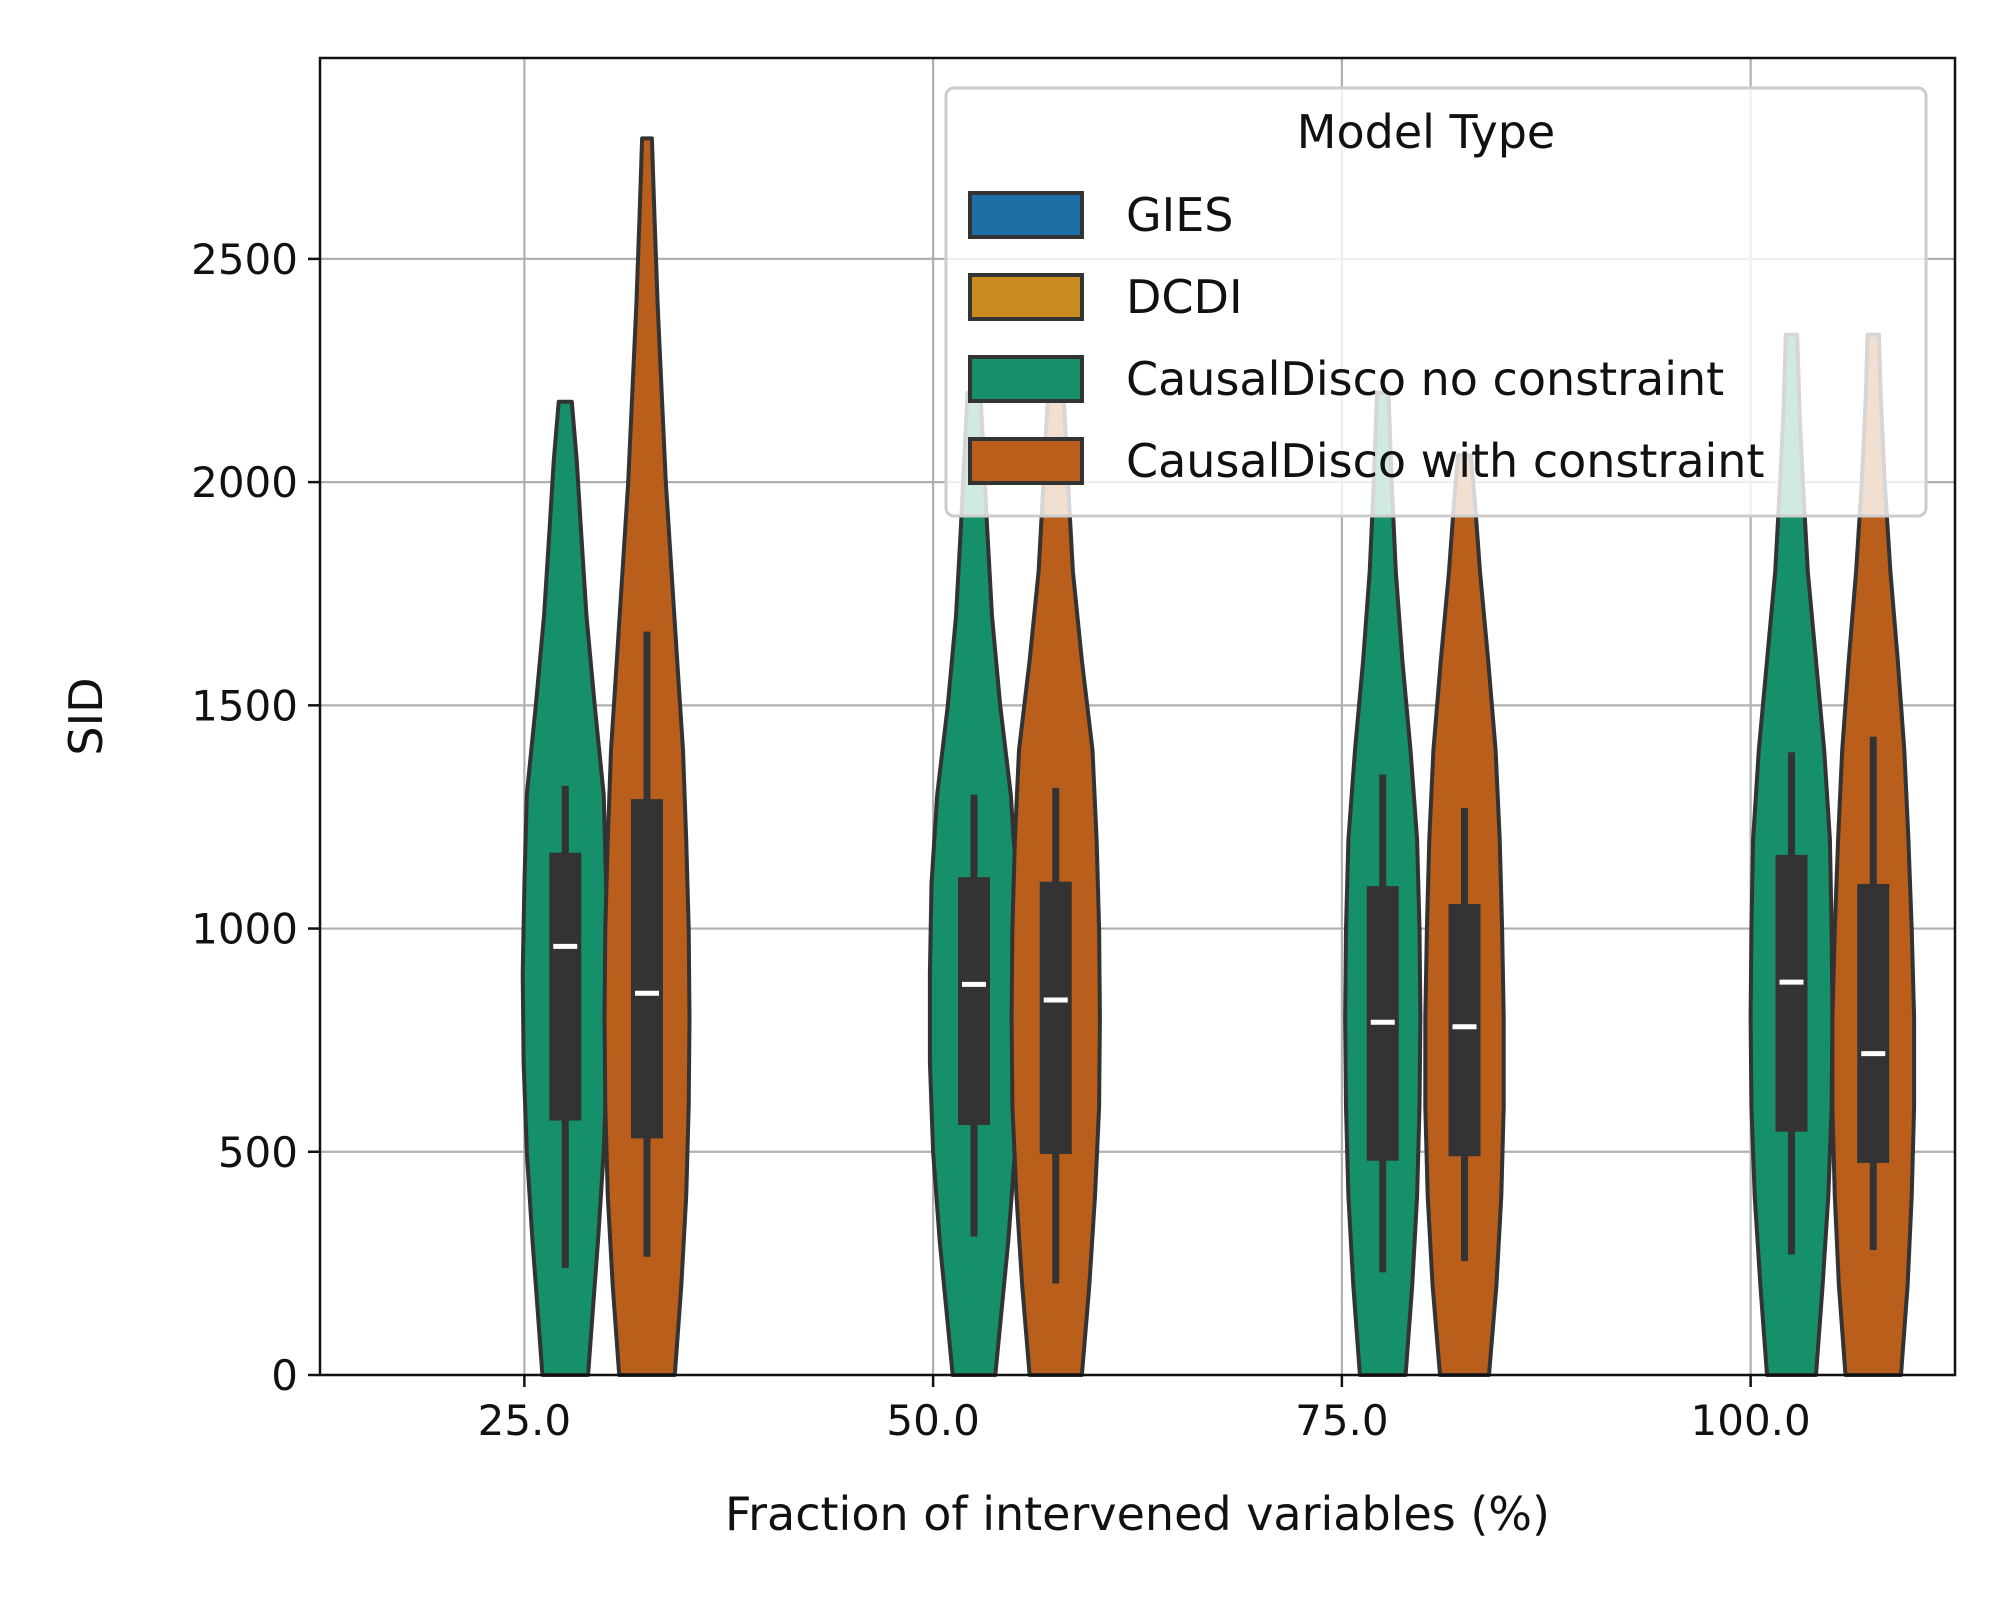 The width and height of the screenshot is (2000, 1600). Describe the element at coordinates (1184, 297) in the screenshot. I see `legend-entry-label: DCDI` at that location.